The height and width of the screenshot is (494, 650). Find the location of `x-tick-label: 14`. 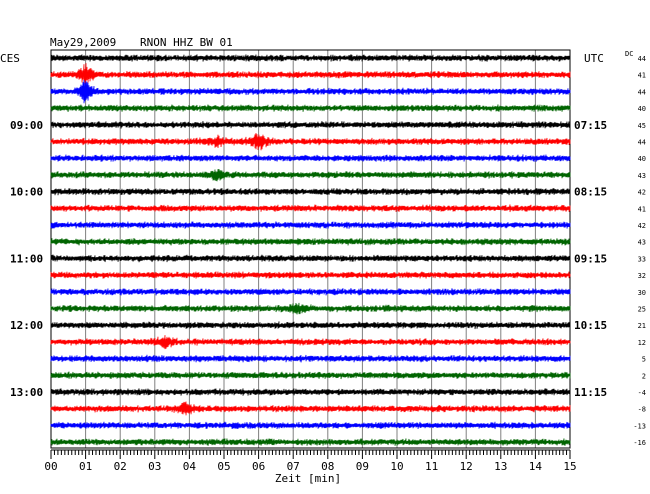

x-tick-label: 14 is located at coordinates (536, 466).